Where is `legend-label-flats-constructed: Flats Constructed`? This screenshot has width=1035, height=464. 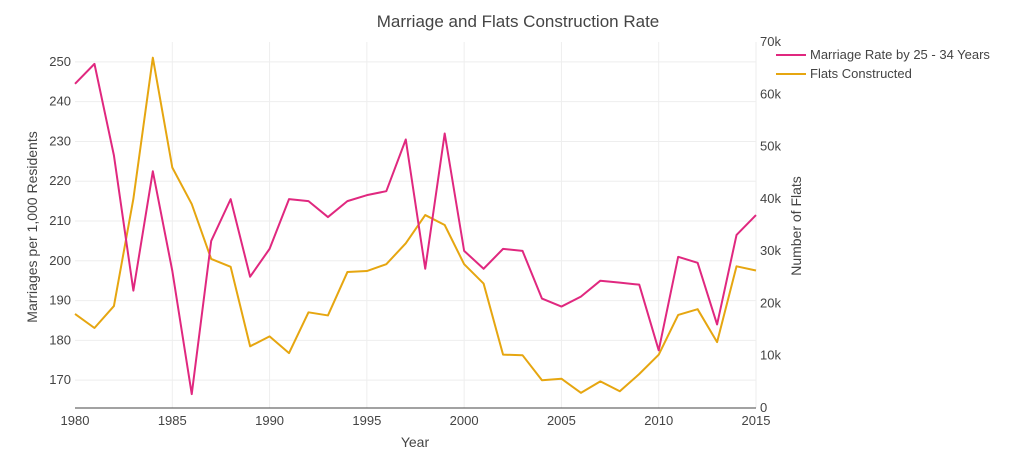 legend-label-flats-constructed: Flats Constructed is located at coordinates (861, 73).